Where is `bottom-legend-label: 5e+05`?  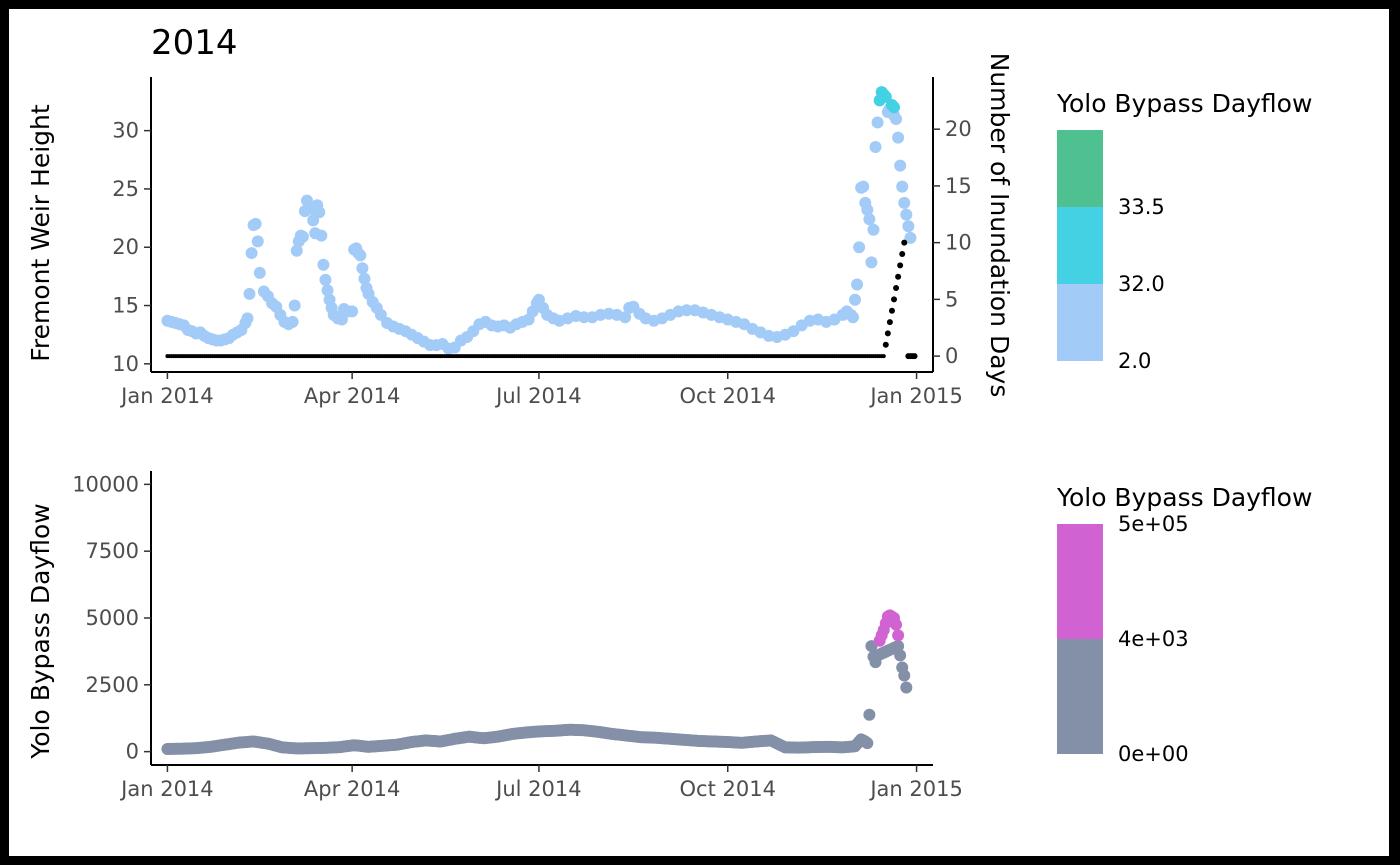
bottom-legend-label: 5e+05 is located at coordinates (1153, 524).